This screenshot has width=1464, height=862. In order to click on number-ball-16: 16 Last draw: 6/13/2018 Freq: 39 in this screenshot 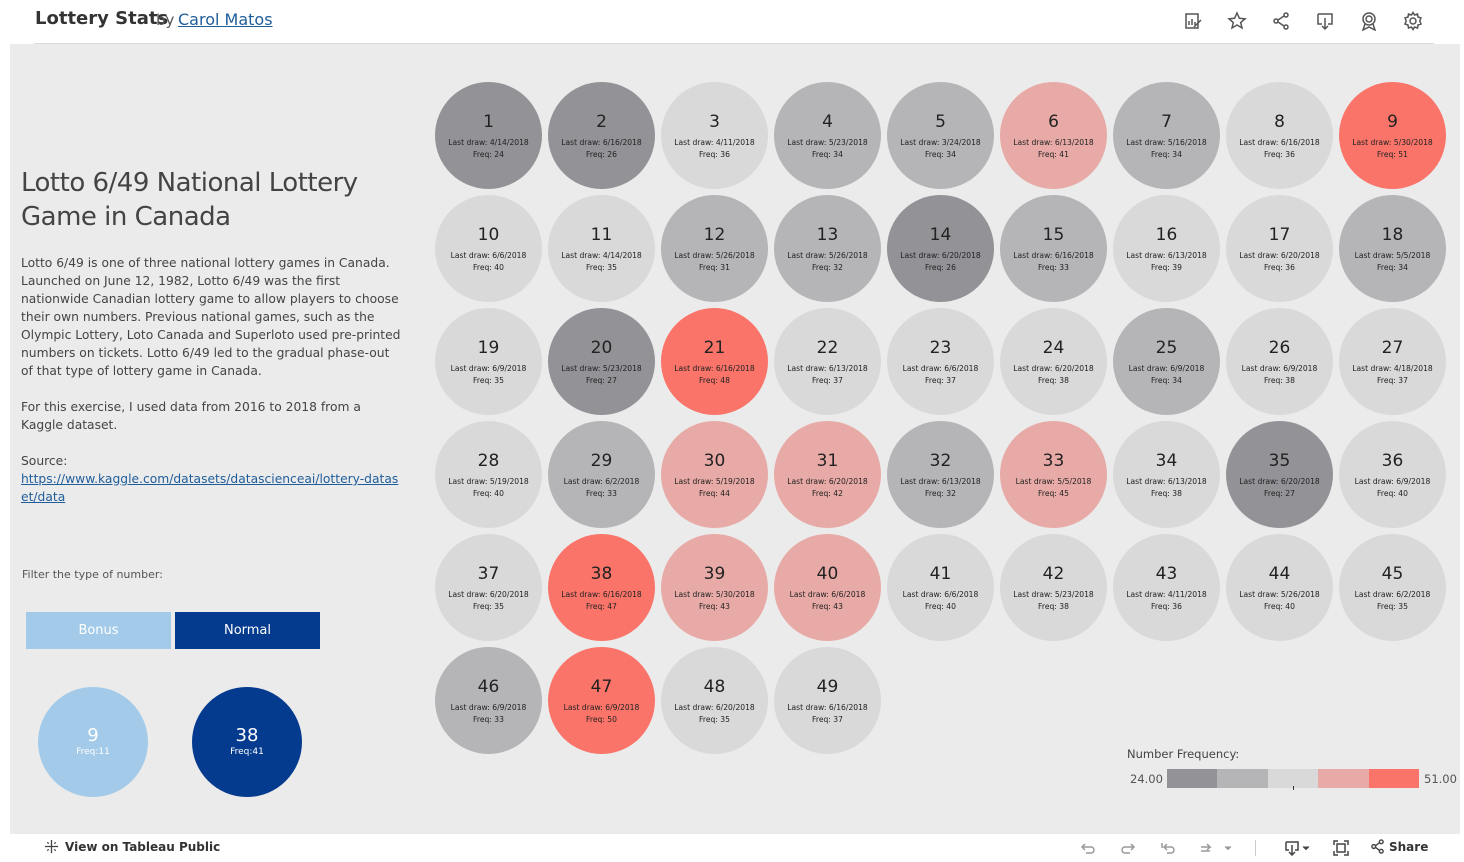, I will do `click(1166, 248)`.